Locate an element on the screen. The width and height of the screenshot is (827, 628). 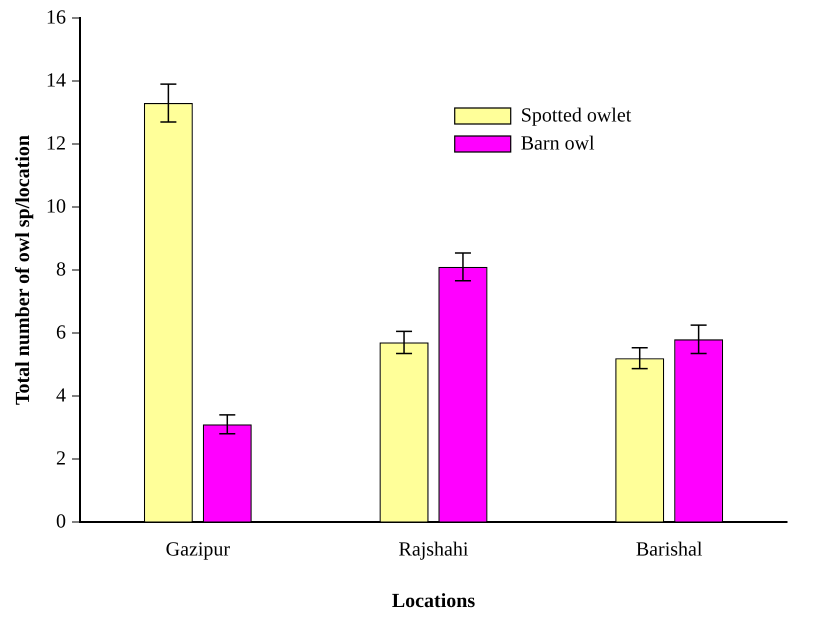
y-tick-label: 10 is located at coordinates (56, 206).